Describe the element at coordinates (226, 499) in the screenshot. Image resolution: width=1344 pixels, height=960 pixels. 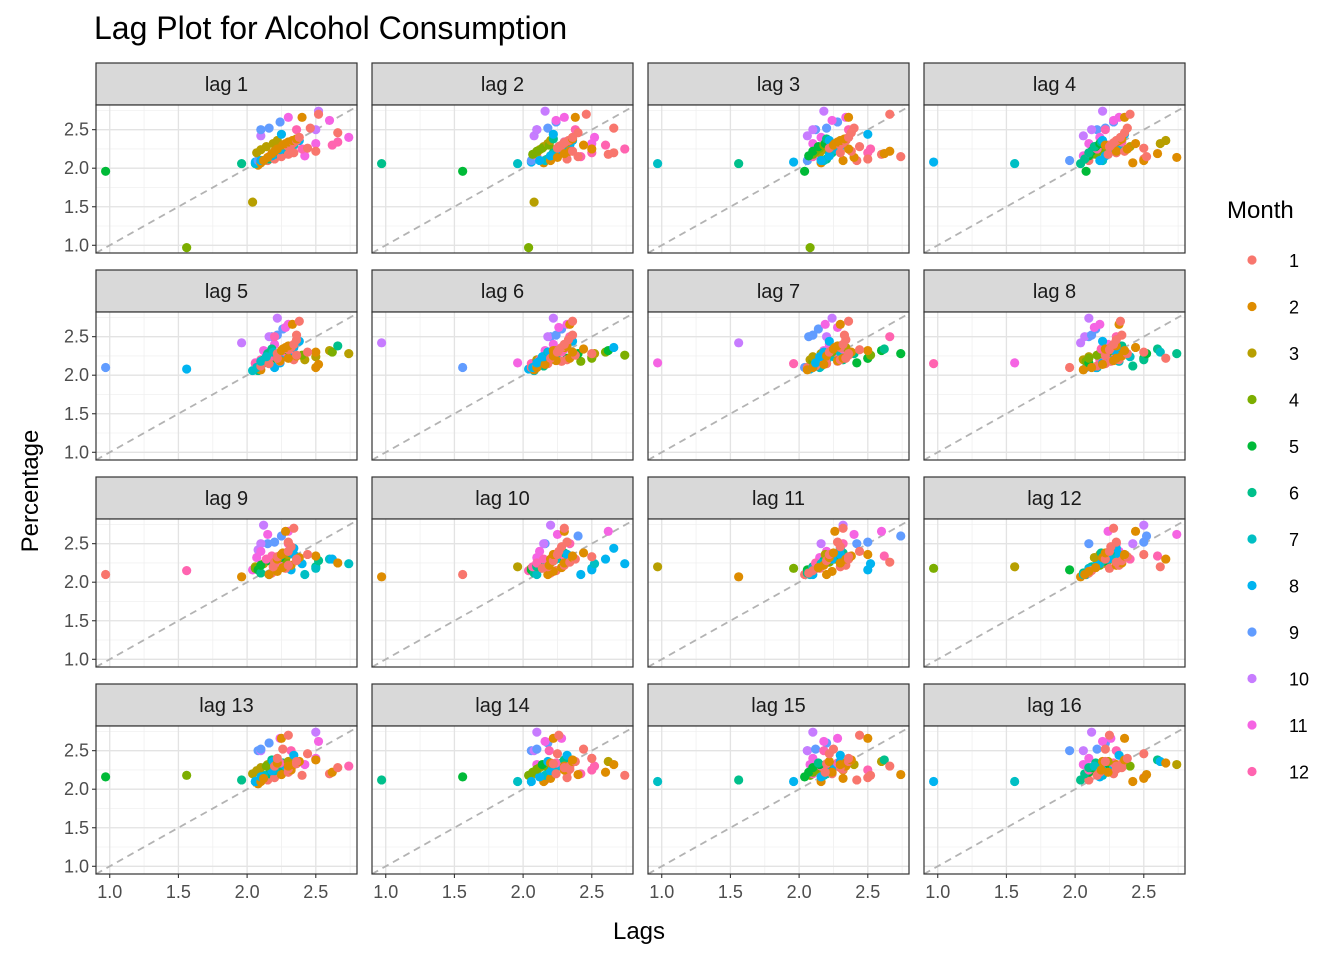
I see `facet-strip-label: lag 9` at that location.